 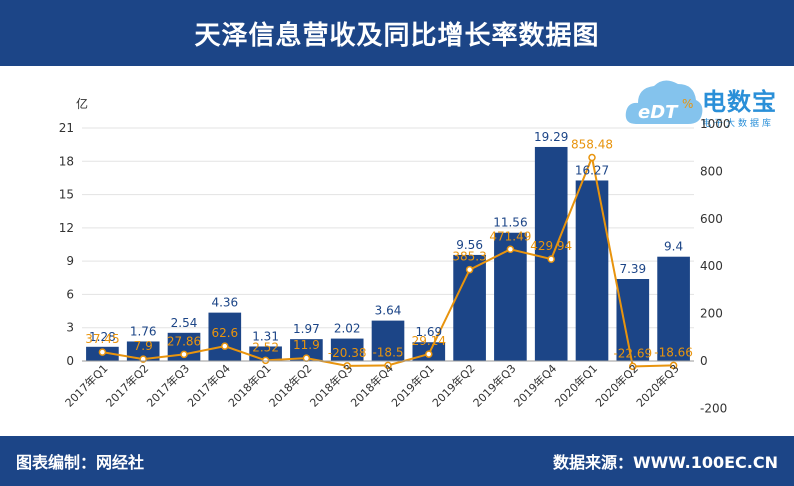 What do you see at coordinates (224, 333) in the screenshot?
I see `growth-value-label: 62.6` at bounding box center [224, 333].